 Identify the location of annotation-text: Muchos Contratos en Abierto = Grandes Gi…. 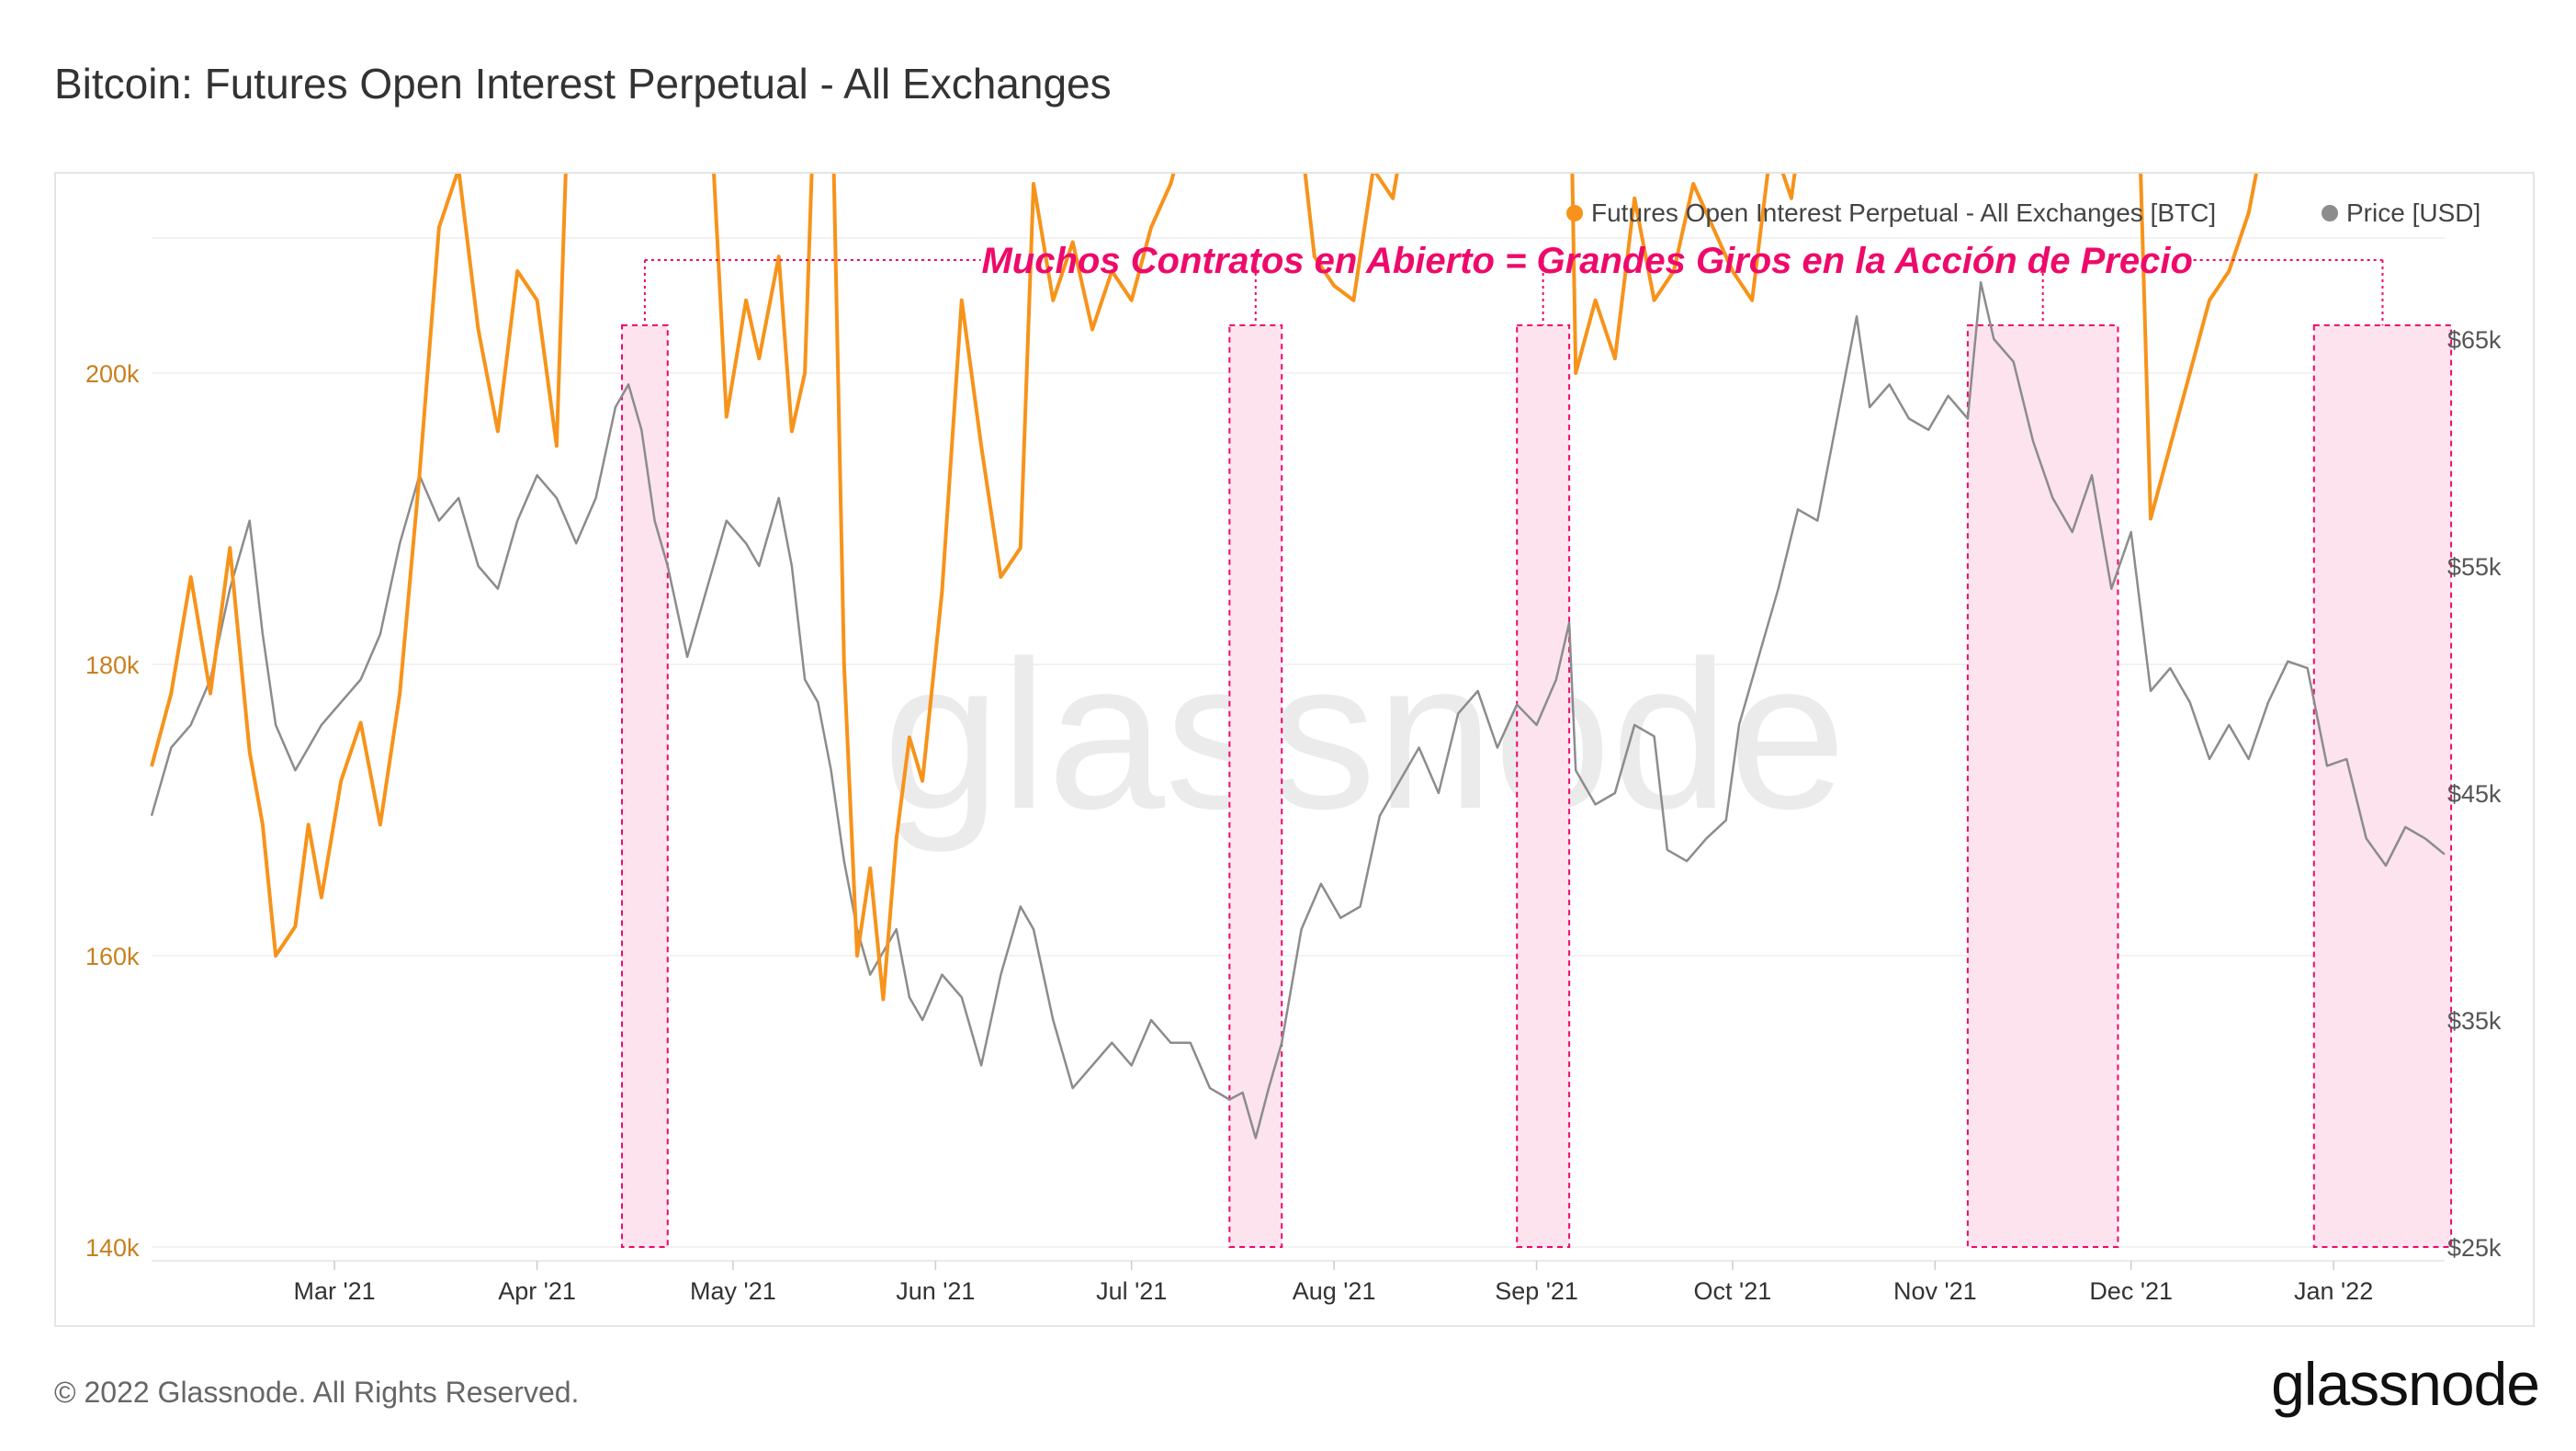
(1586, 261).